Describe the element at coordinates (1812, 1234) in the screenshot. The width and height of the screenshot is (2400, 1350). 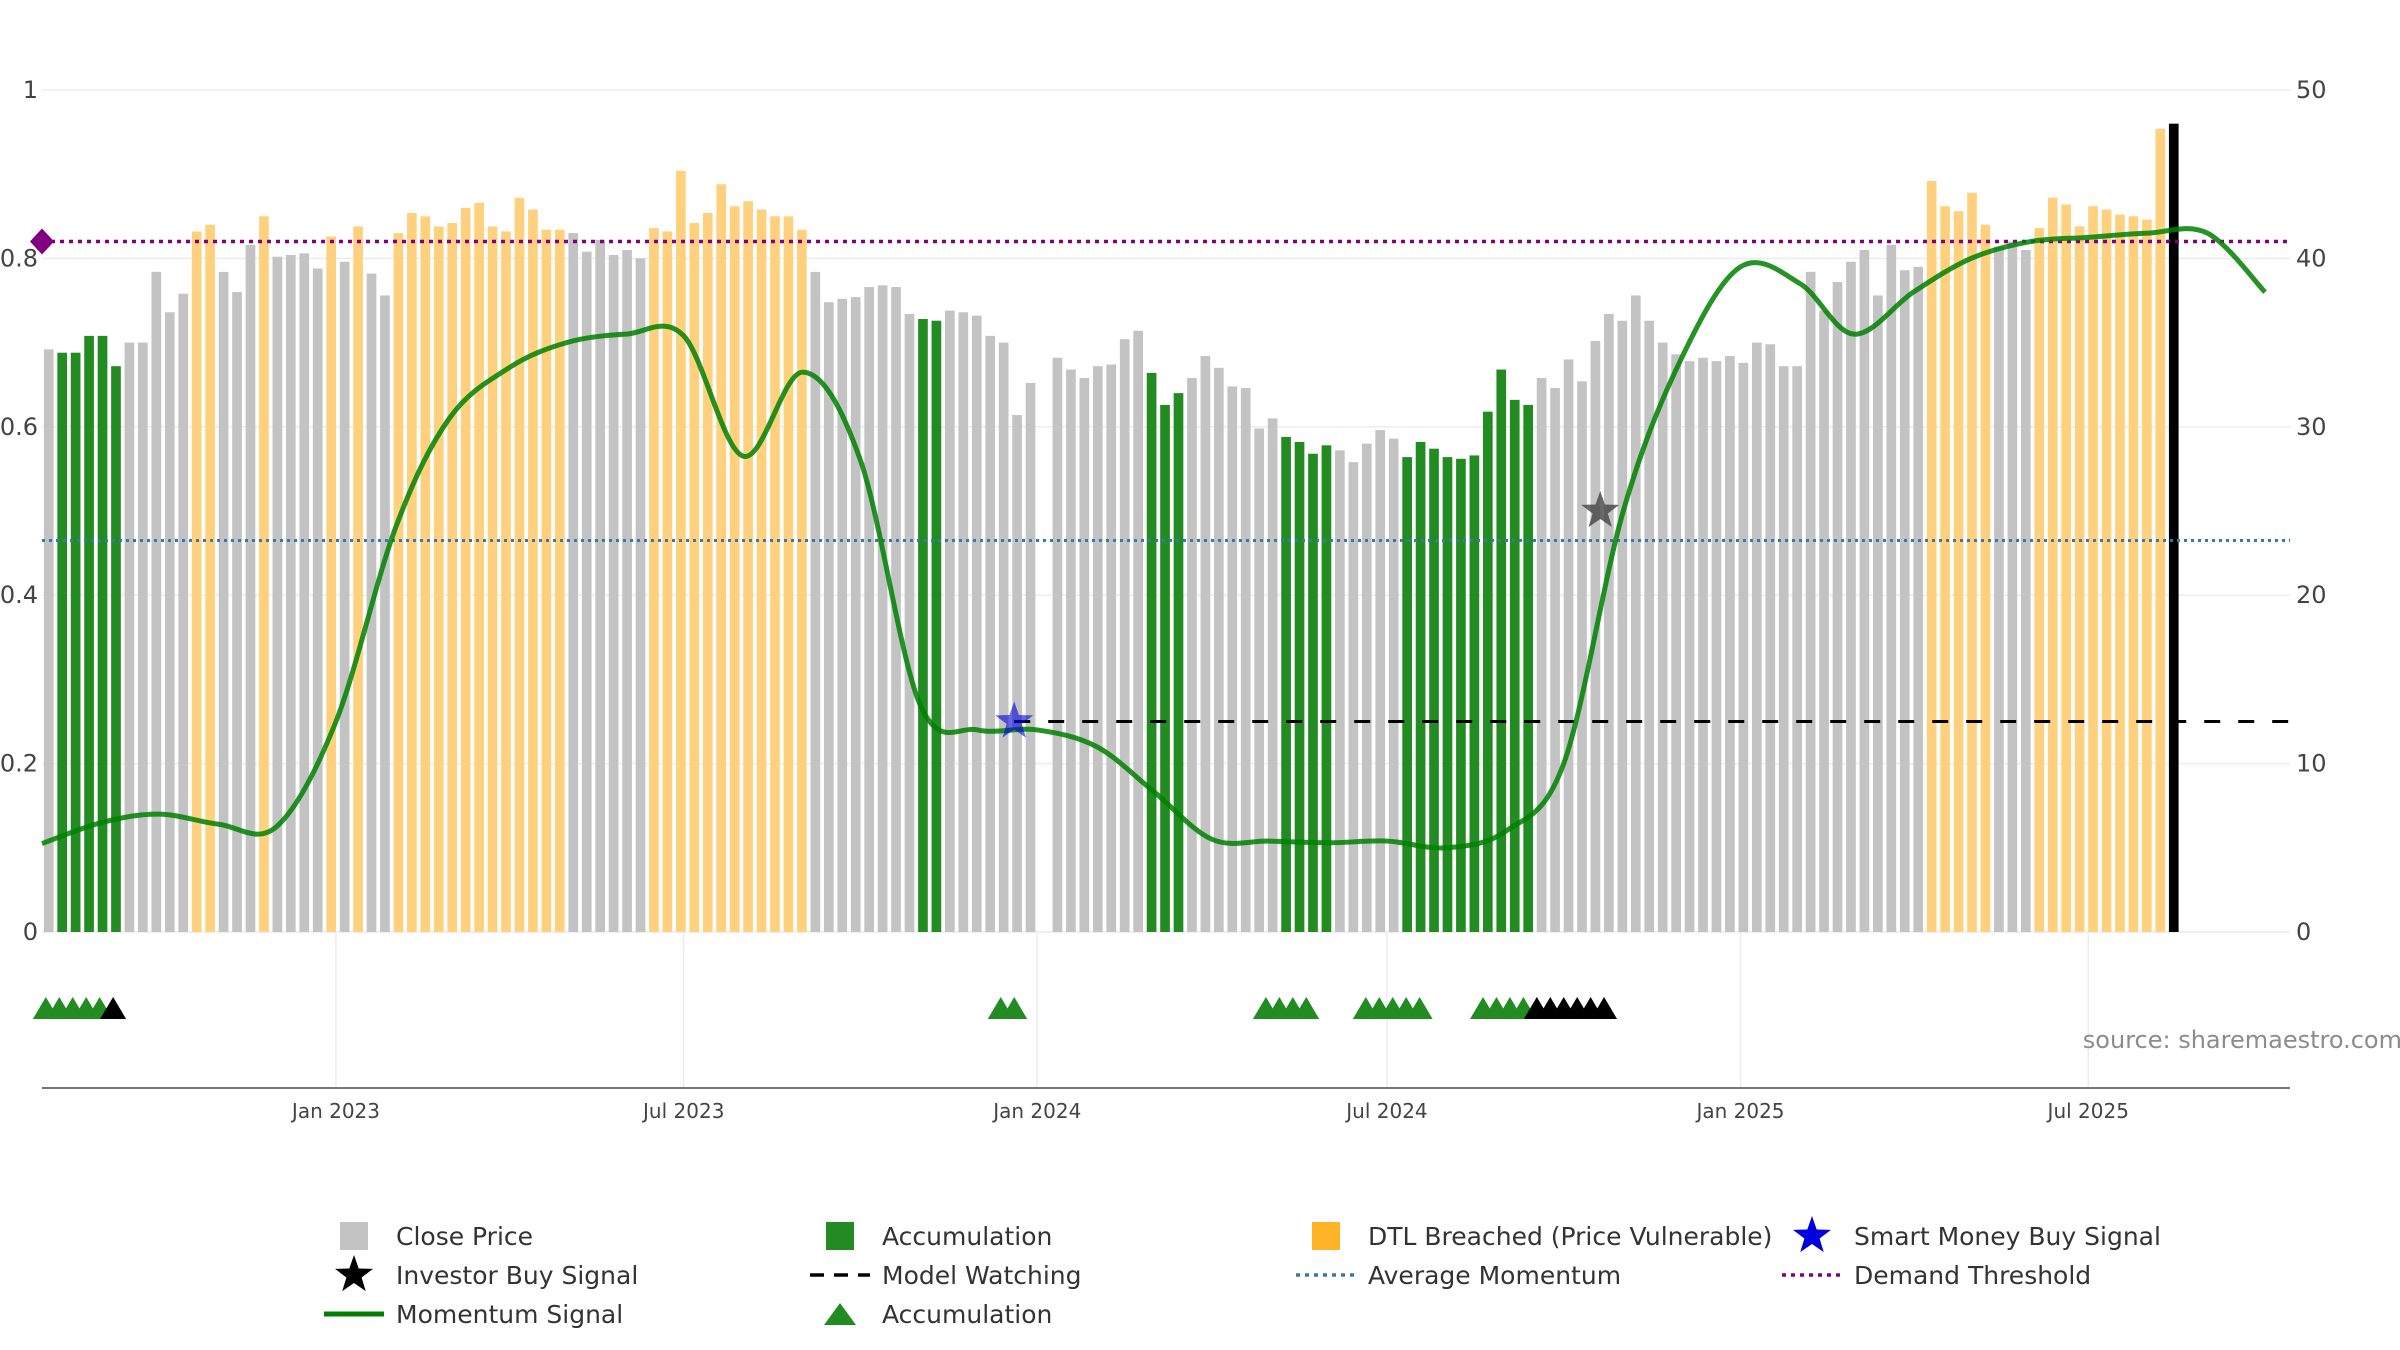
I see `legend-symbol-star` at that location.